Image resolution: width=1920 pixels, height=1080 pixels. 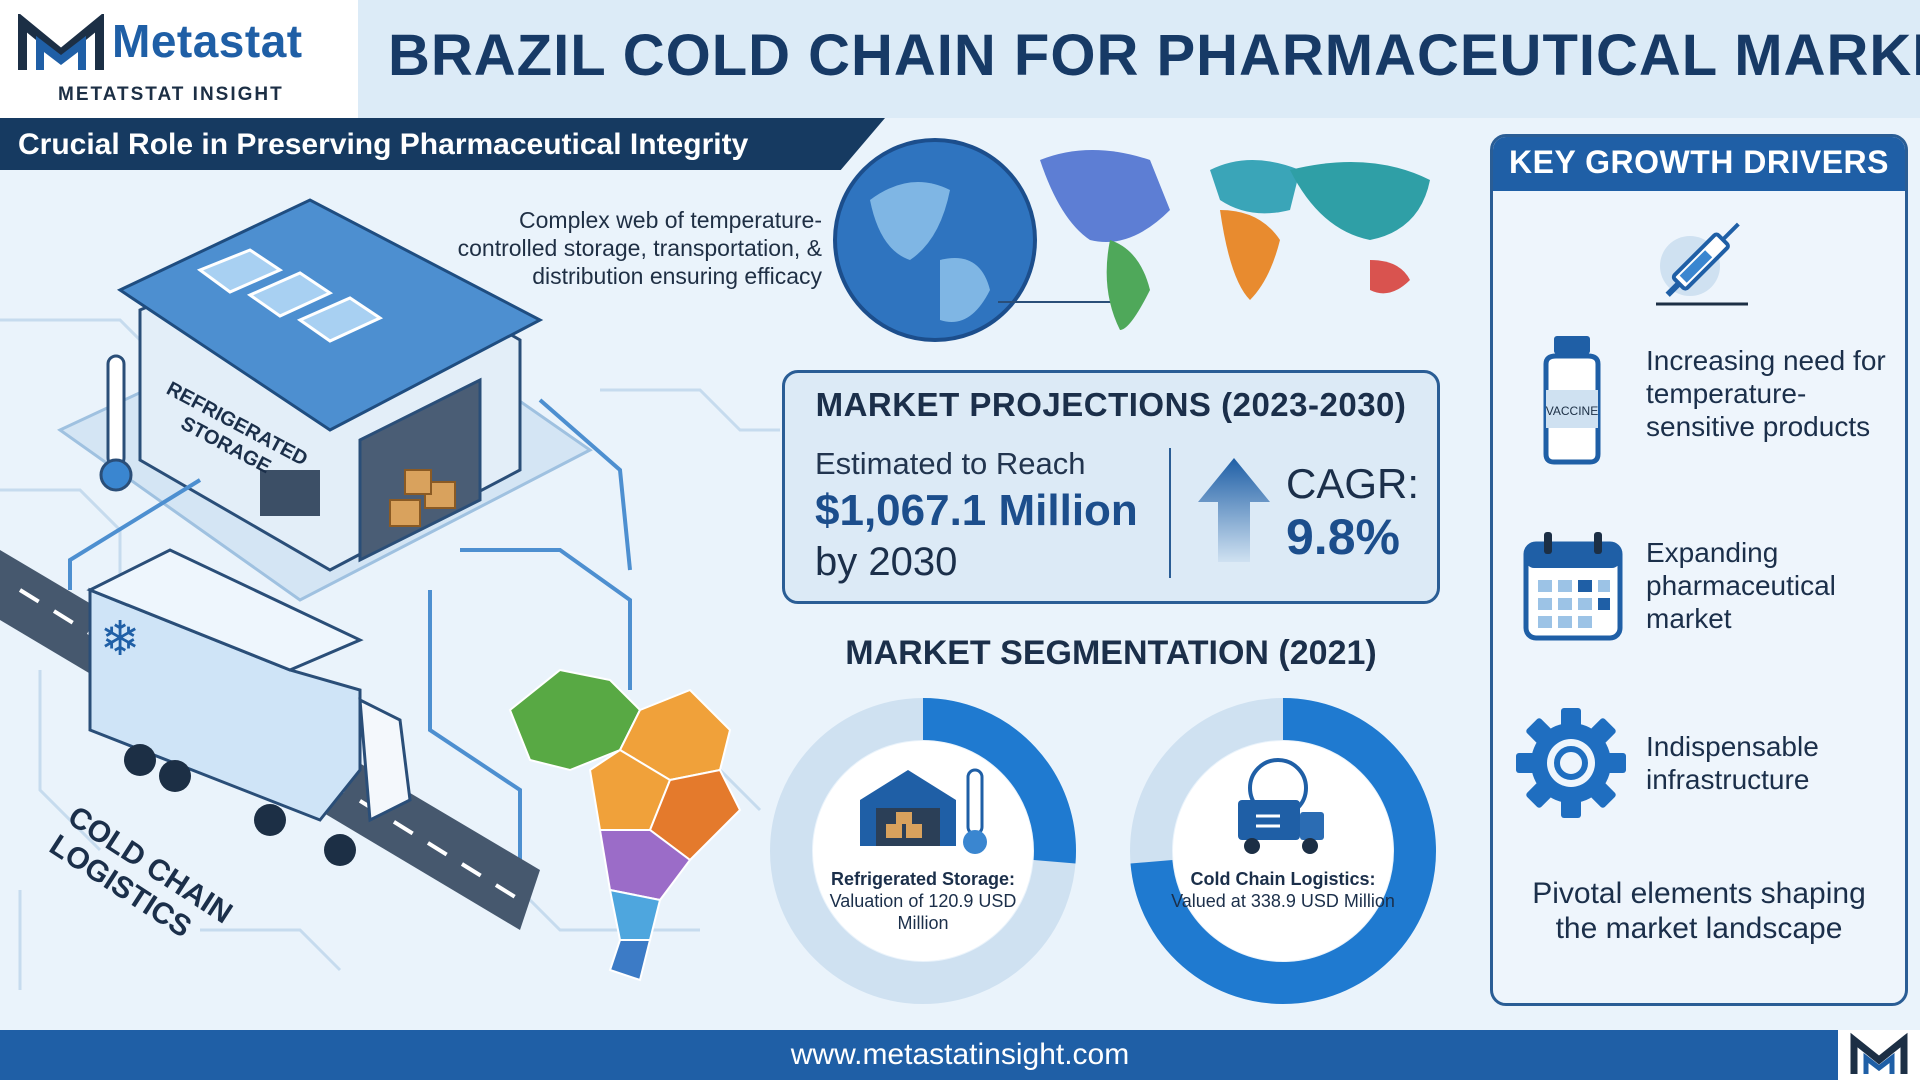 I want to click on divider, so click(x=1170, y=513).